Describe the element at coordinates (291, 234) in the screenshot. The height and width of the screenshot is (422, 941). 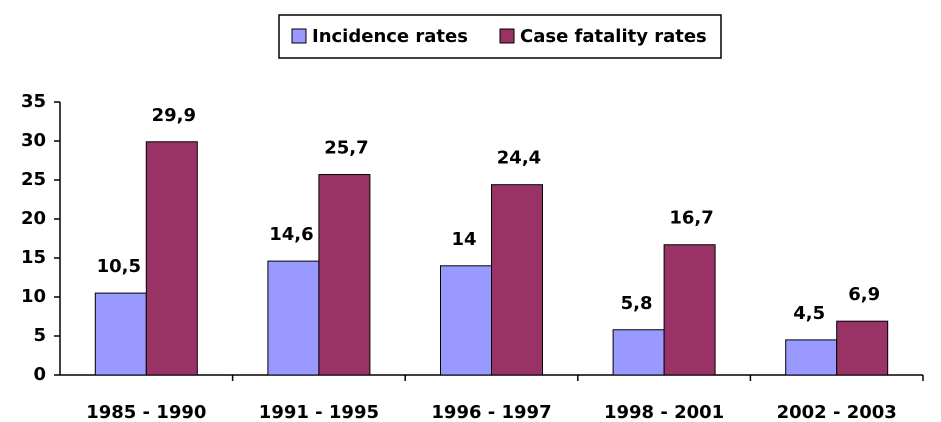
I see `value-label: 14,6` at that location.